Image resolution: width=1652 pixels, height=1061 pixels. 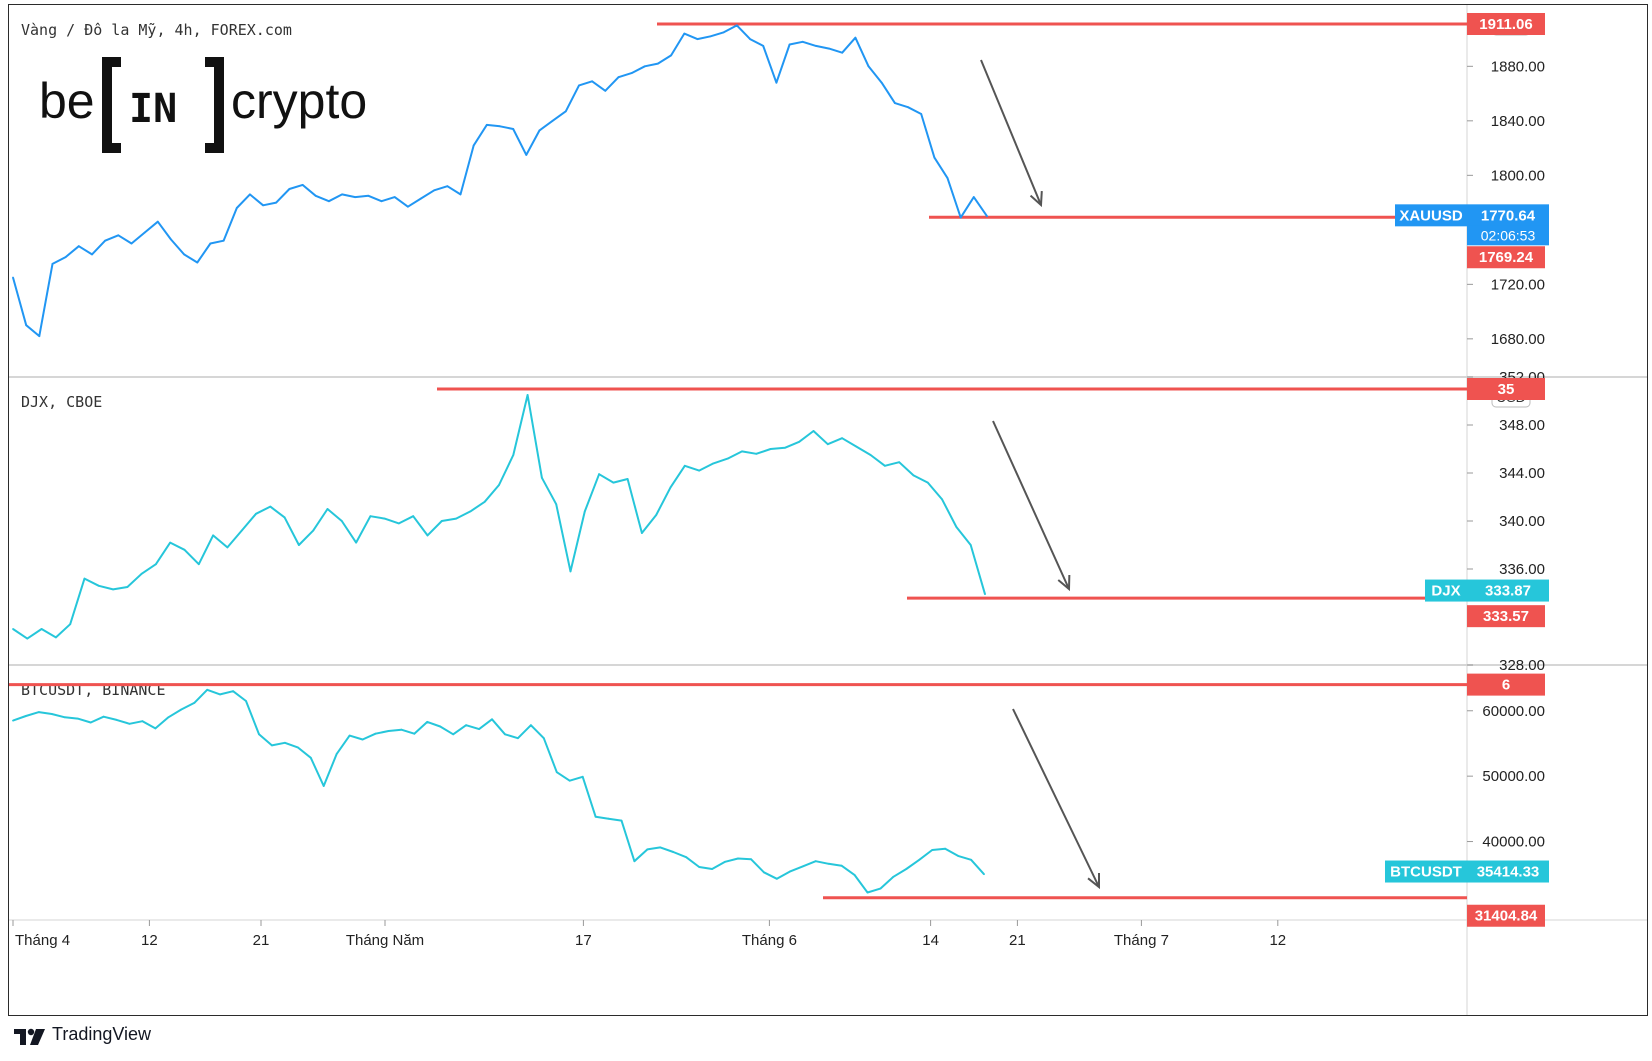 What do you see at coordinates (1505, 24) in the screenshot?
I see `level-label-text: 1911.06` at bounding box center [1505, 24].